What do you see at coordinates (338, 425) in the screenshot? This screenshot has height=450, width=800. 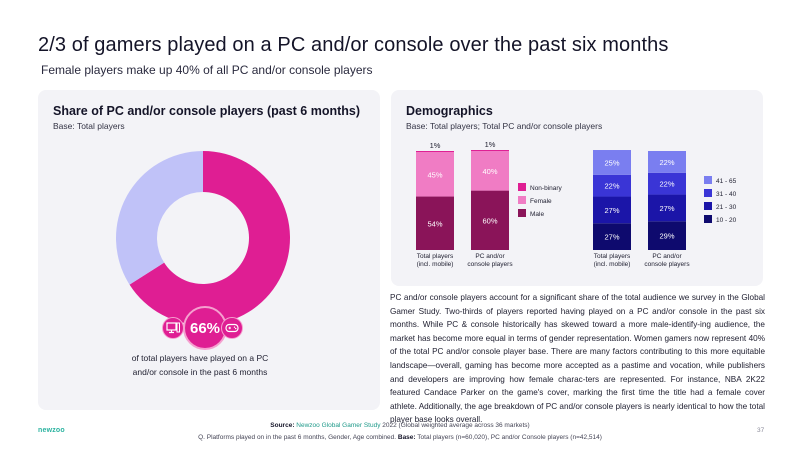 I see `source-link: Newzoo Global Gamer Study` at bounding box center [338, 425].